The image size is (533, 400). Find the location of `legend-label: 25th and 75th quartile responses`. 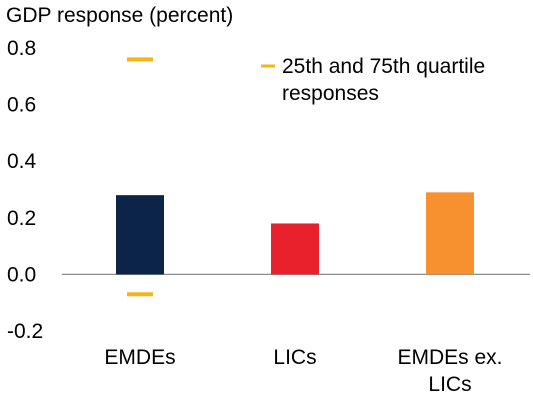

legend-label: 25th and 75th quartile responses is located at coordinates (383, 80).